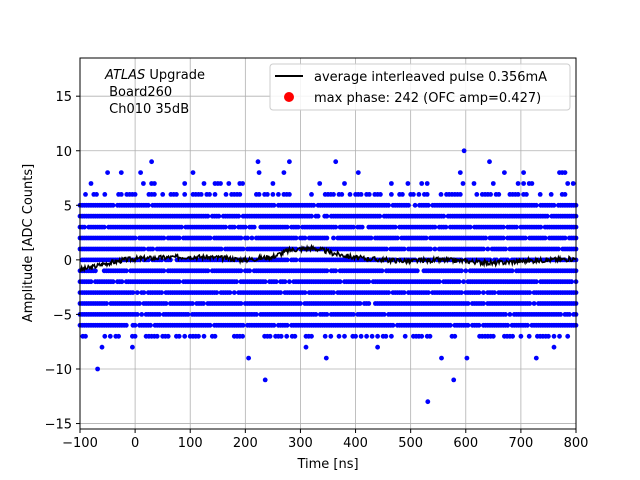 Image resolution: width=640 pixels, height=480 pixels. Describe the element at coordinates (58, 370) in the screenshot. I see `y-tick-label: −10` at that location.